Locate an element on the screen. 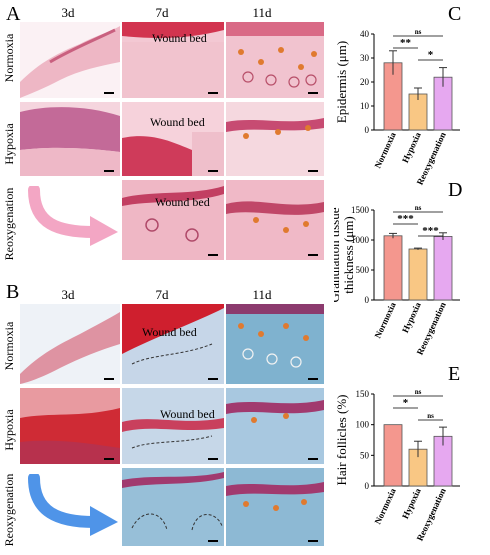 Image resolution: width=490 pixels, height=555 pixels. col-label-7d-b: 7d is located at coordinates (162, 294).